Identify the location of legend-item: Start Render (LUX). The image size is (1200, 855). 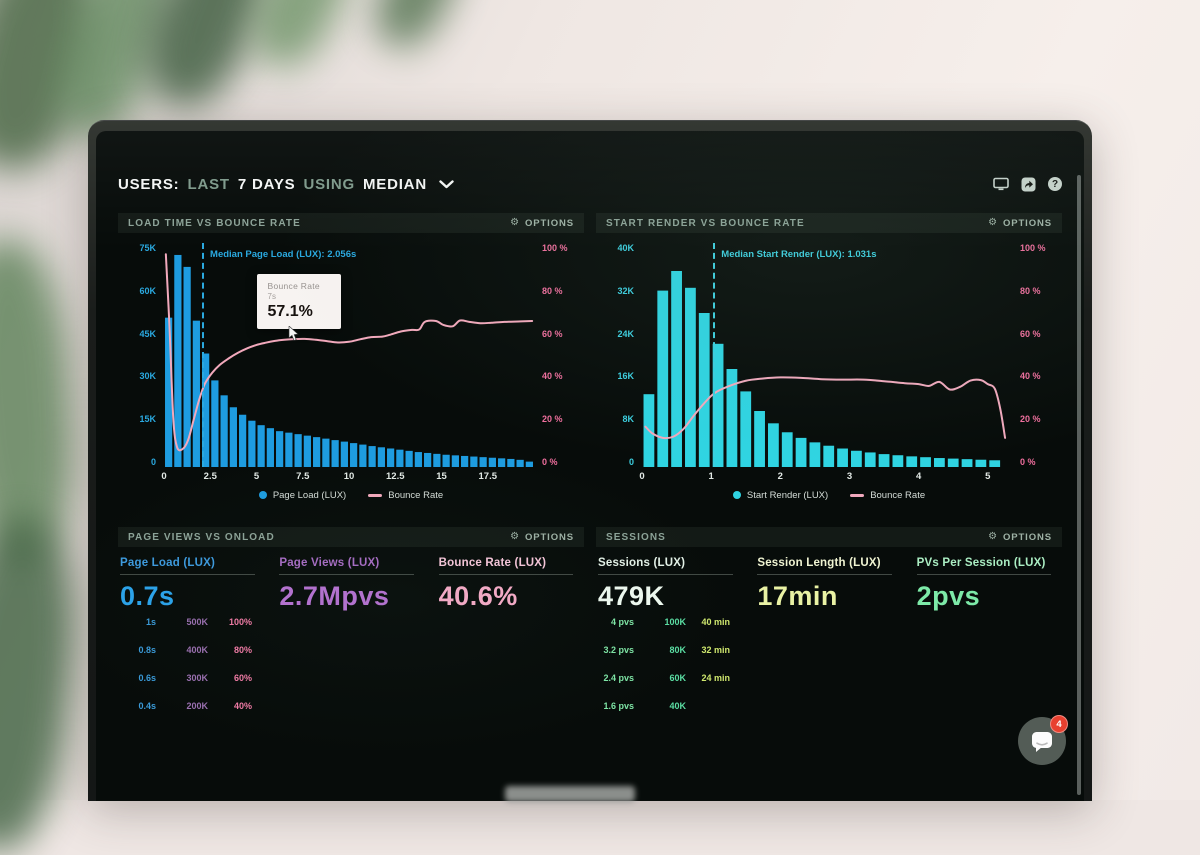
(780, 495).